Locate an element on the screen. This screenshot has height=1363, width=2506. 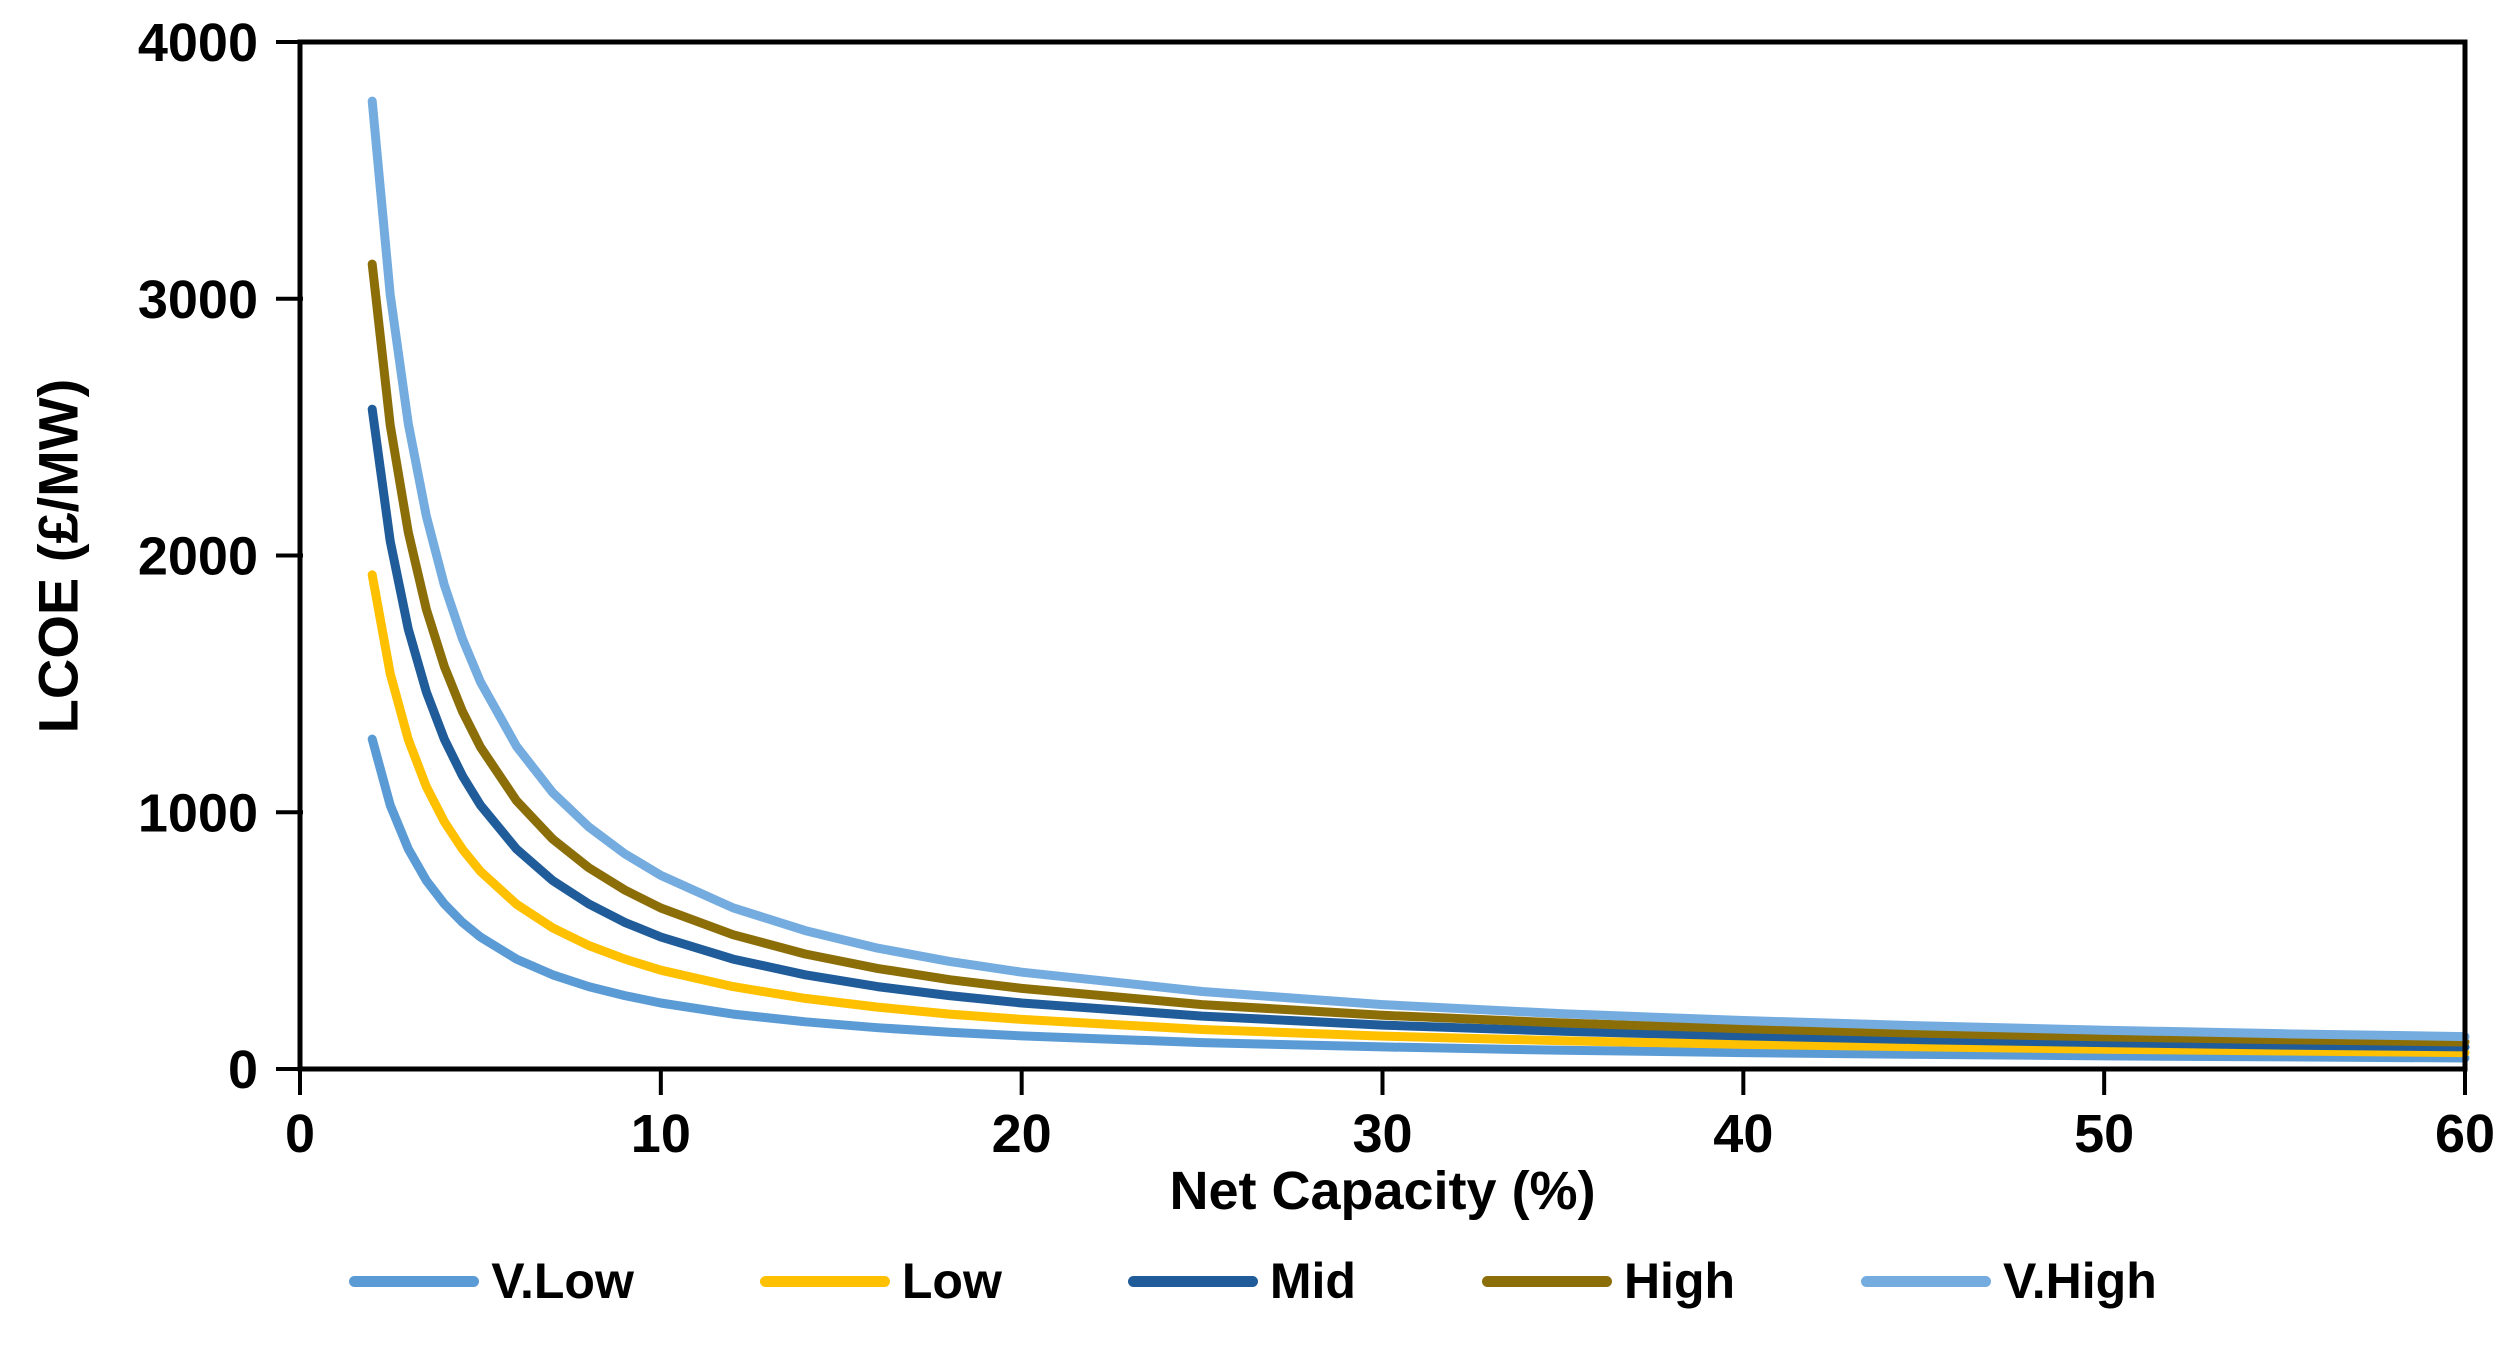
y-tick-label: 3000 is located at coordinates (198, 300).